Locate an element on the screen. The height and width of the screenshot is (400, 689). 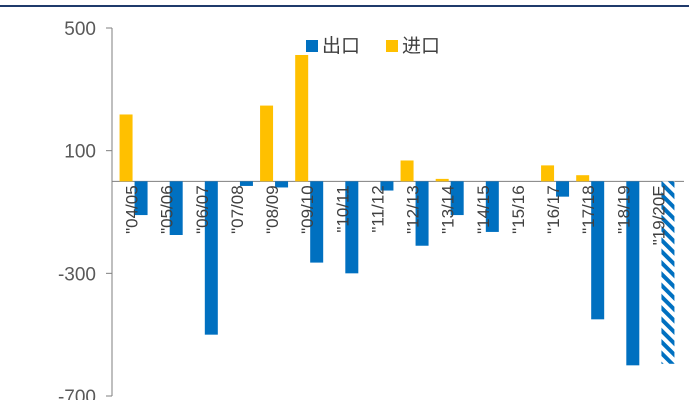
x-category-label: "14/15 is located at coordinates (483, 209).